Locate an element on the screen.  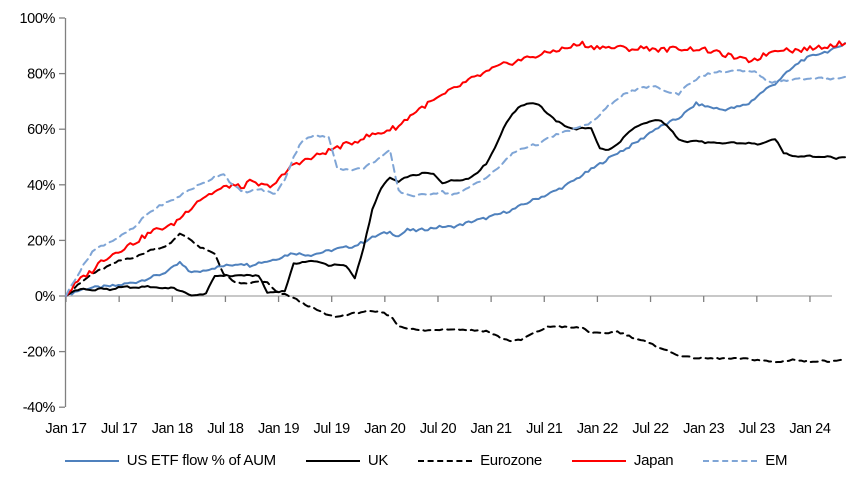
legend-item-em: EM is located at coordinates (745, 460).